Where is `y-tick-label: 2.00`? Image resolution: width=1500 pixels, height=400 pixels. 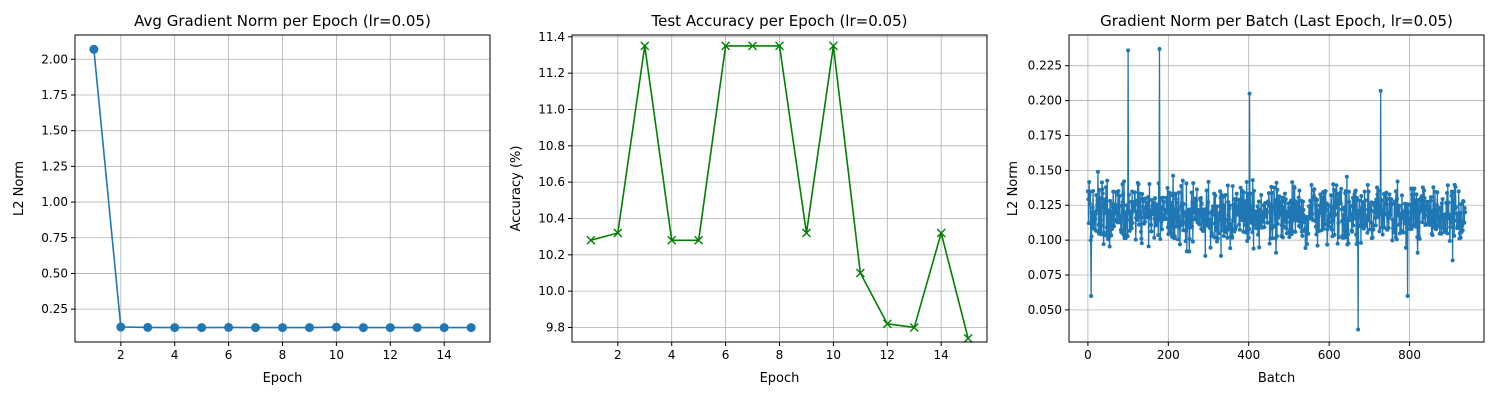
y-tick-label: 2.00 is located at coordinates (54, 59).